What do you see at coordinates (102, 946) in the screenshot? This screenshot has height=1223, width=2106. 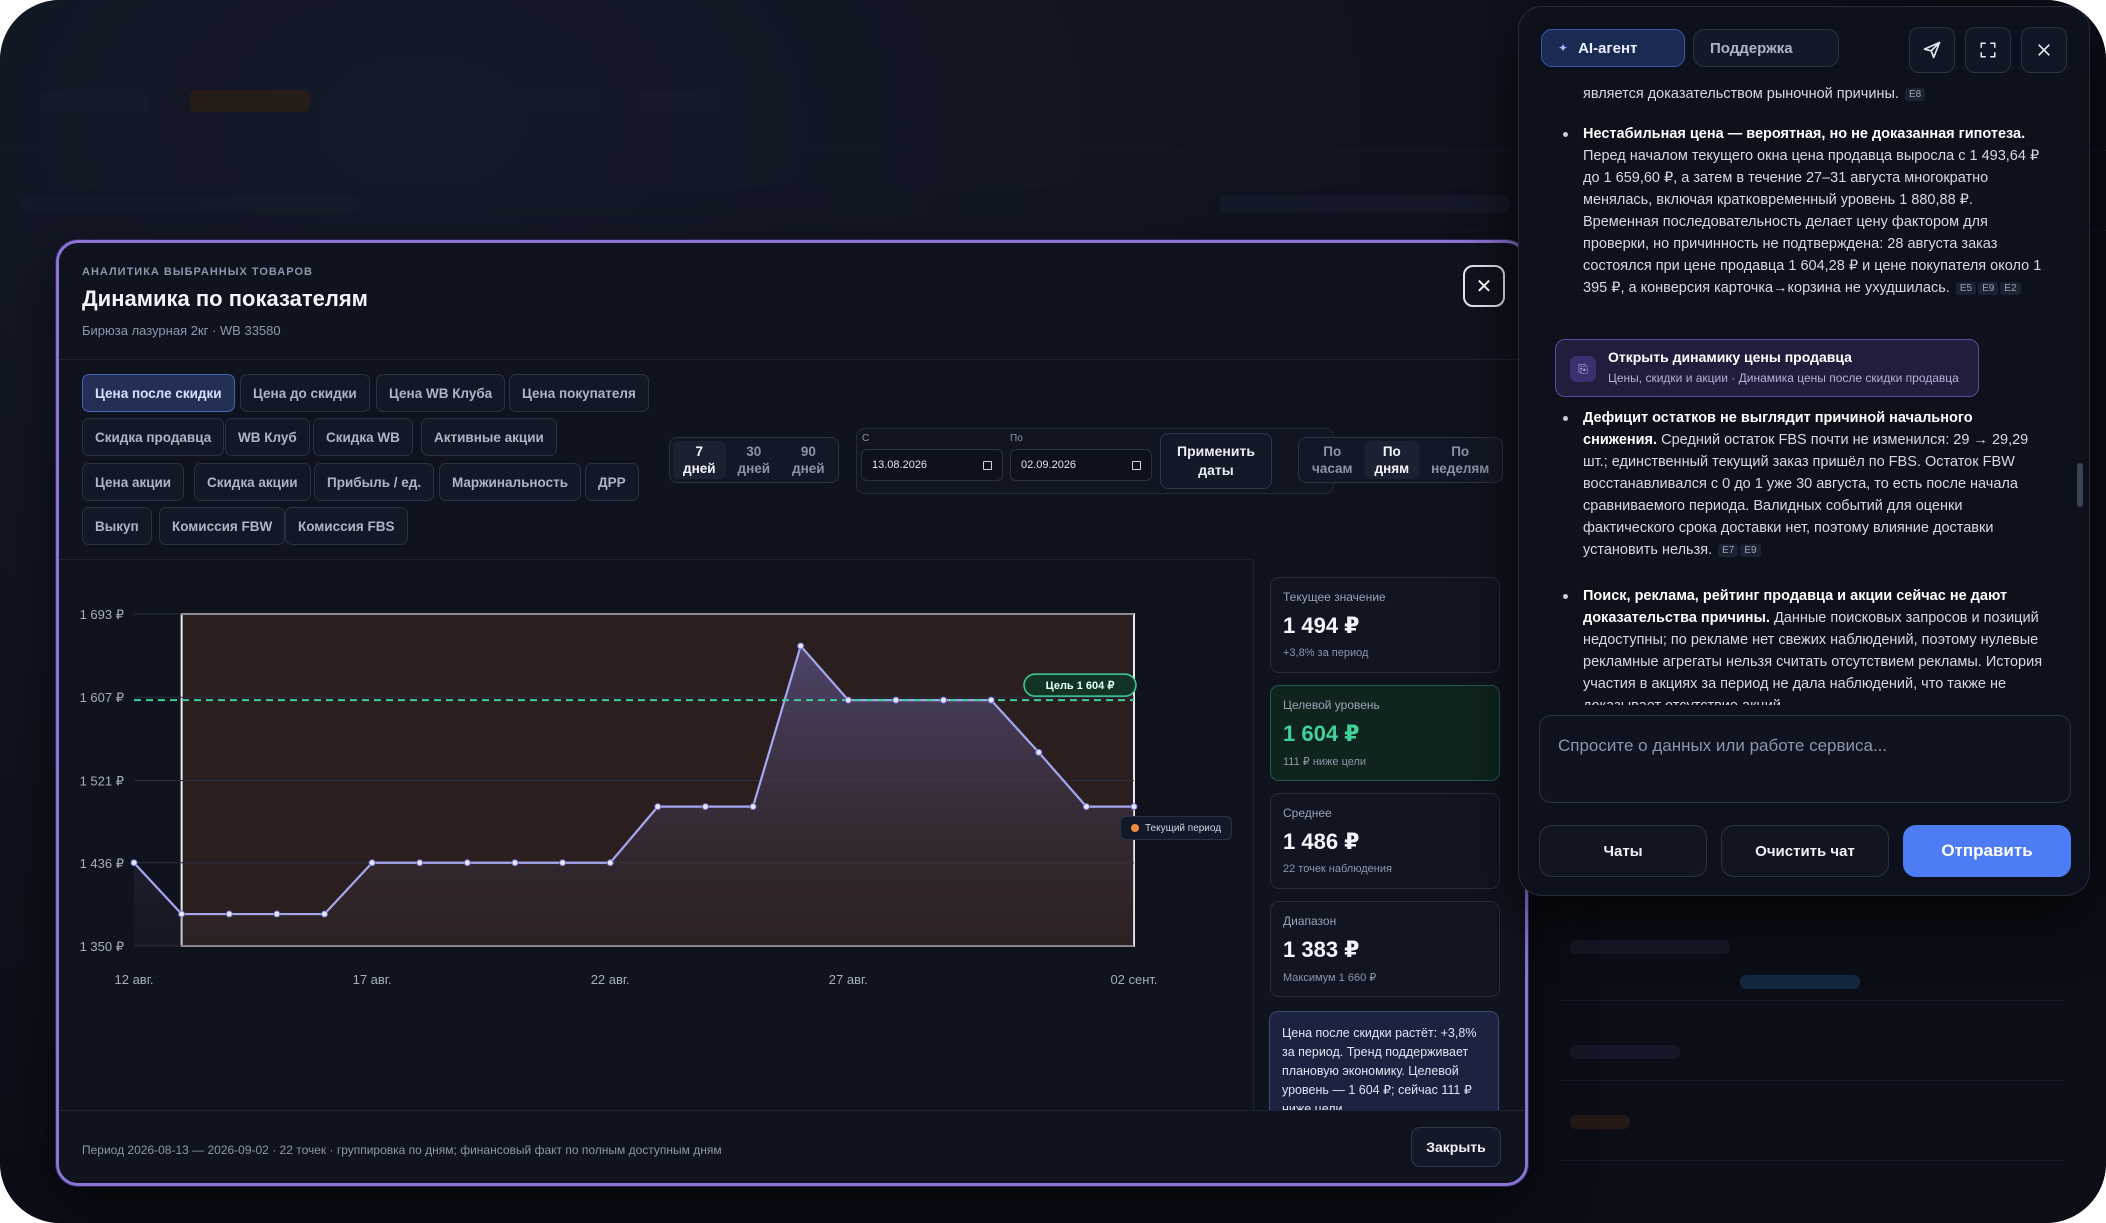 I see `y-tick-label: 1 350 ₽` at bounding box center [102, 946].